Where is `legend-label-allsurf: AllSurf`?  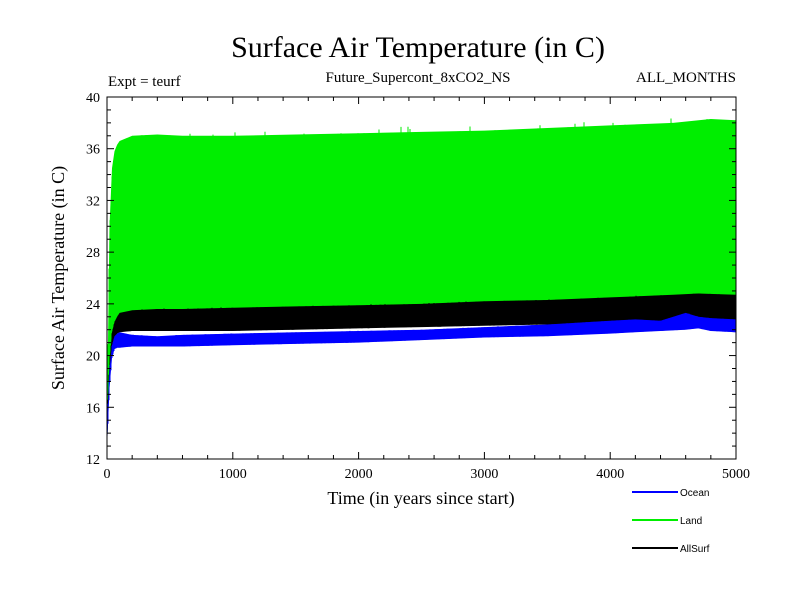 legend-label-allsurf: AllSurf is located at coordinates (695, 549).